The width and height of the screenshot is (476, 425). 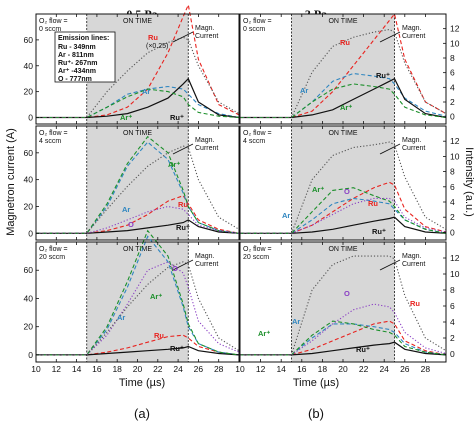 I want to click on x-axis-label-1: Time (µs), so click(x=316, y=383).